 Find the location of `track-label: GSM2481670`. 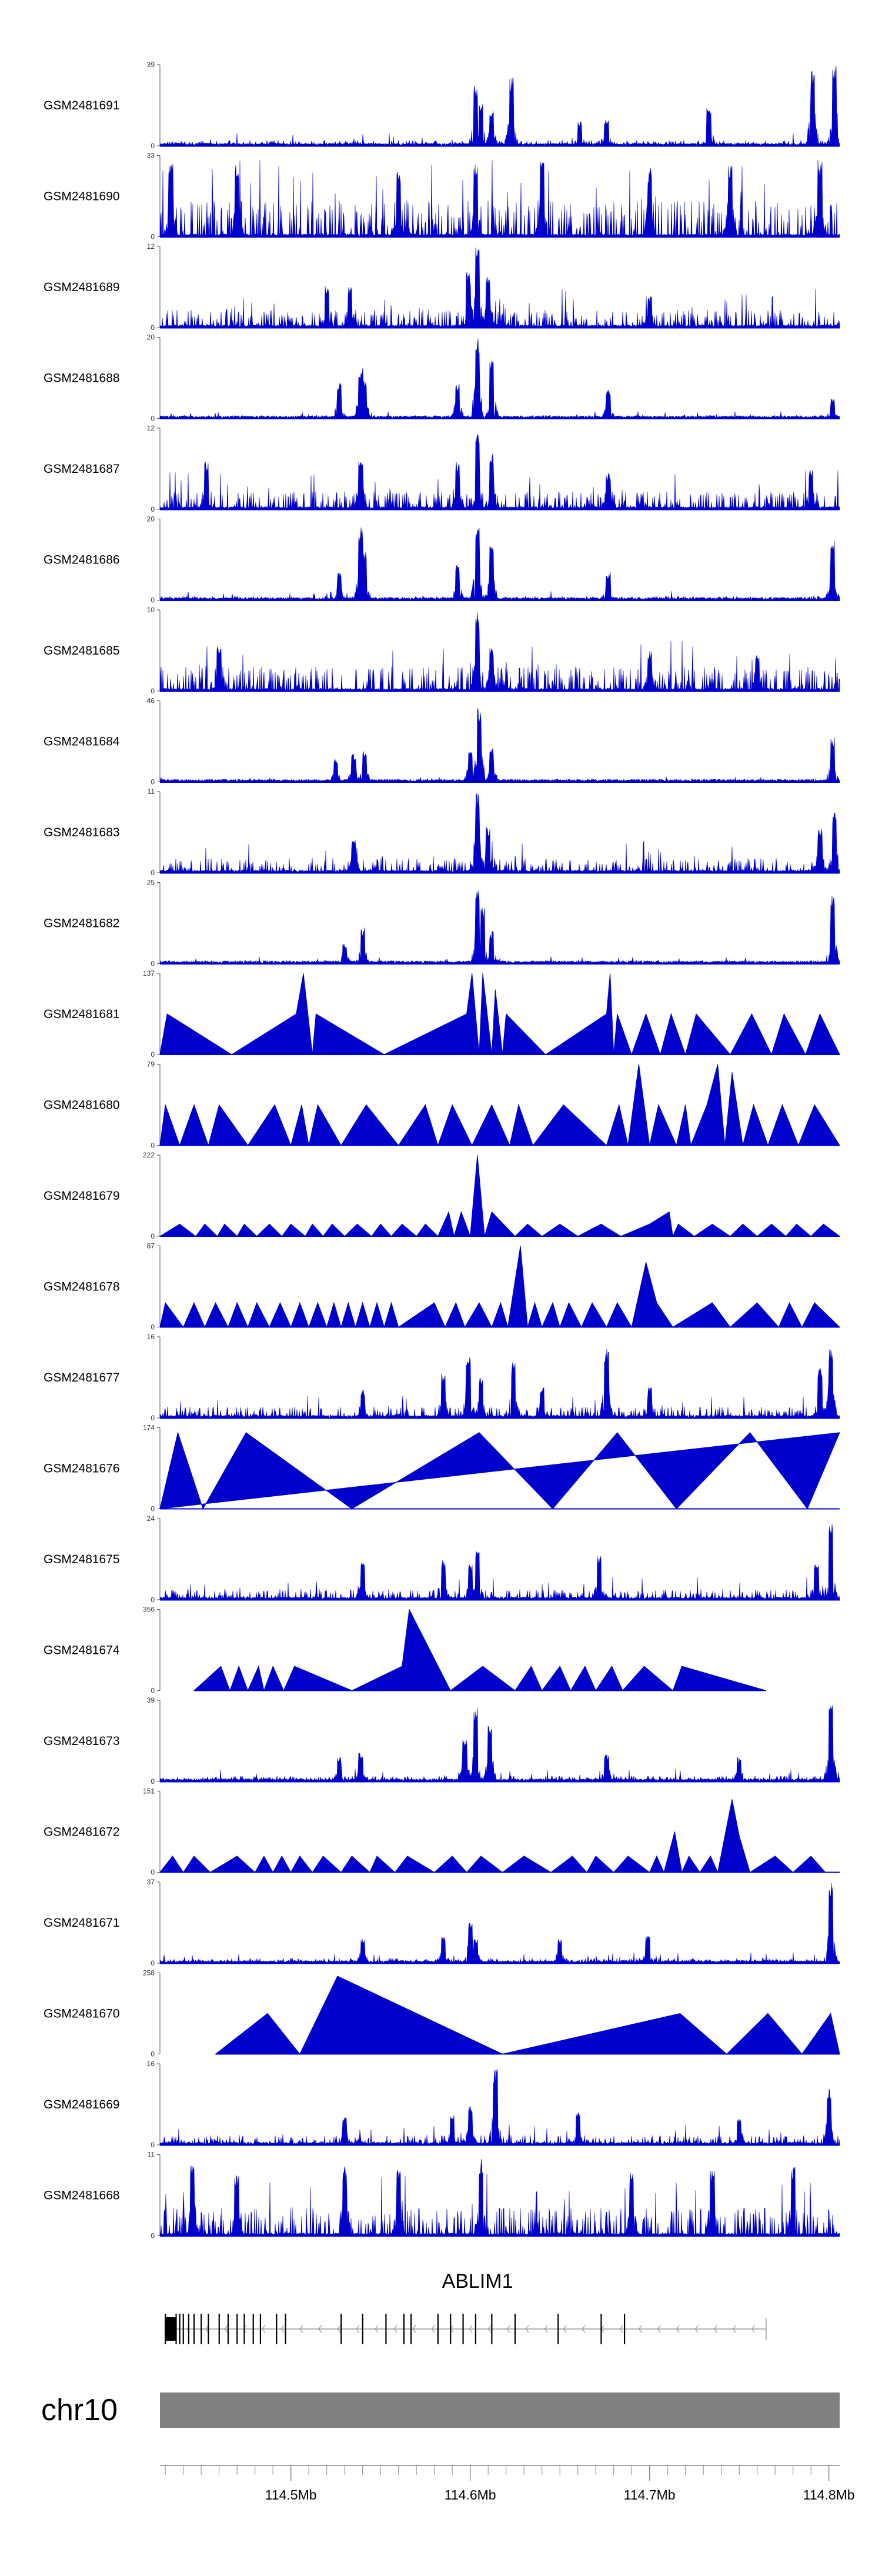

track-label: GSM2481670 is located at coordinates (82, 2014).